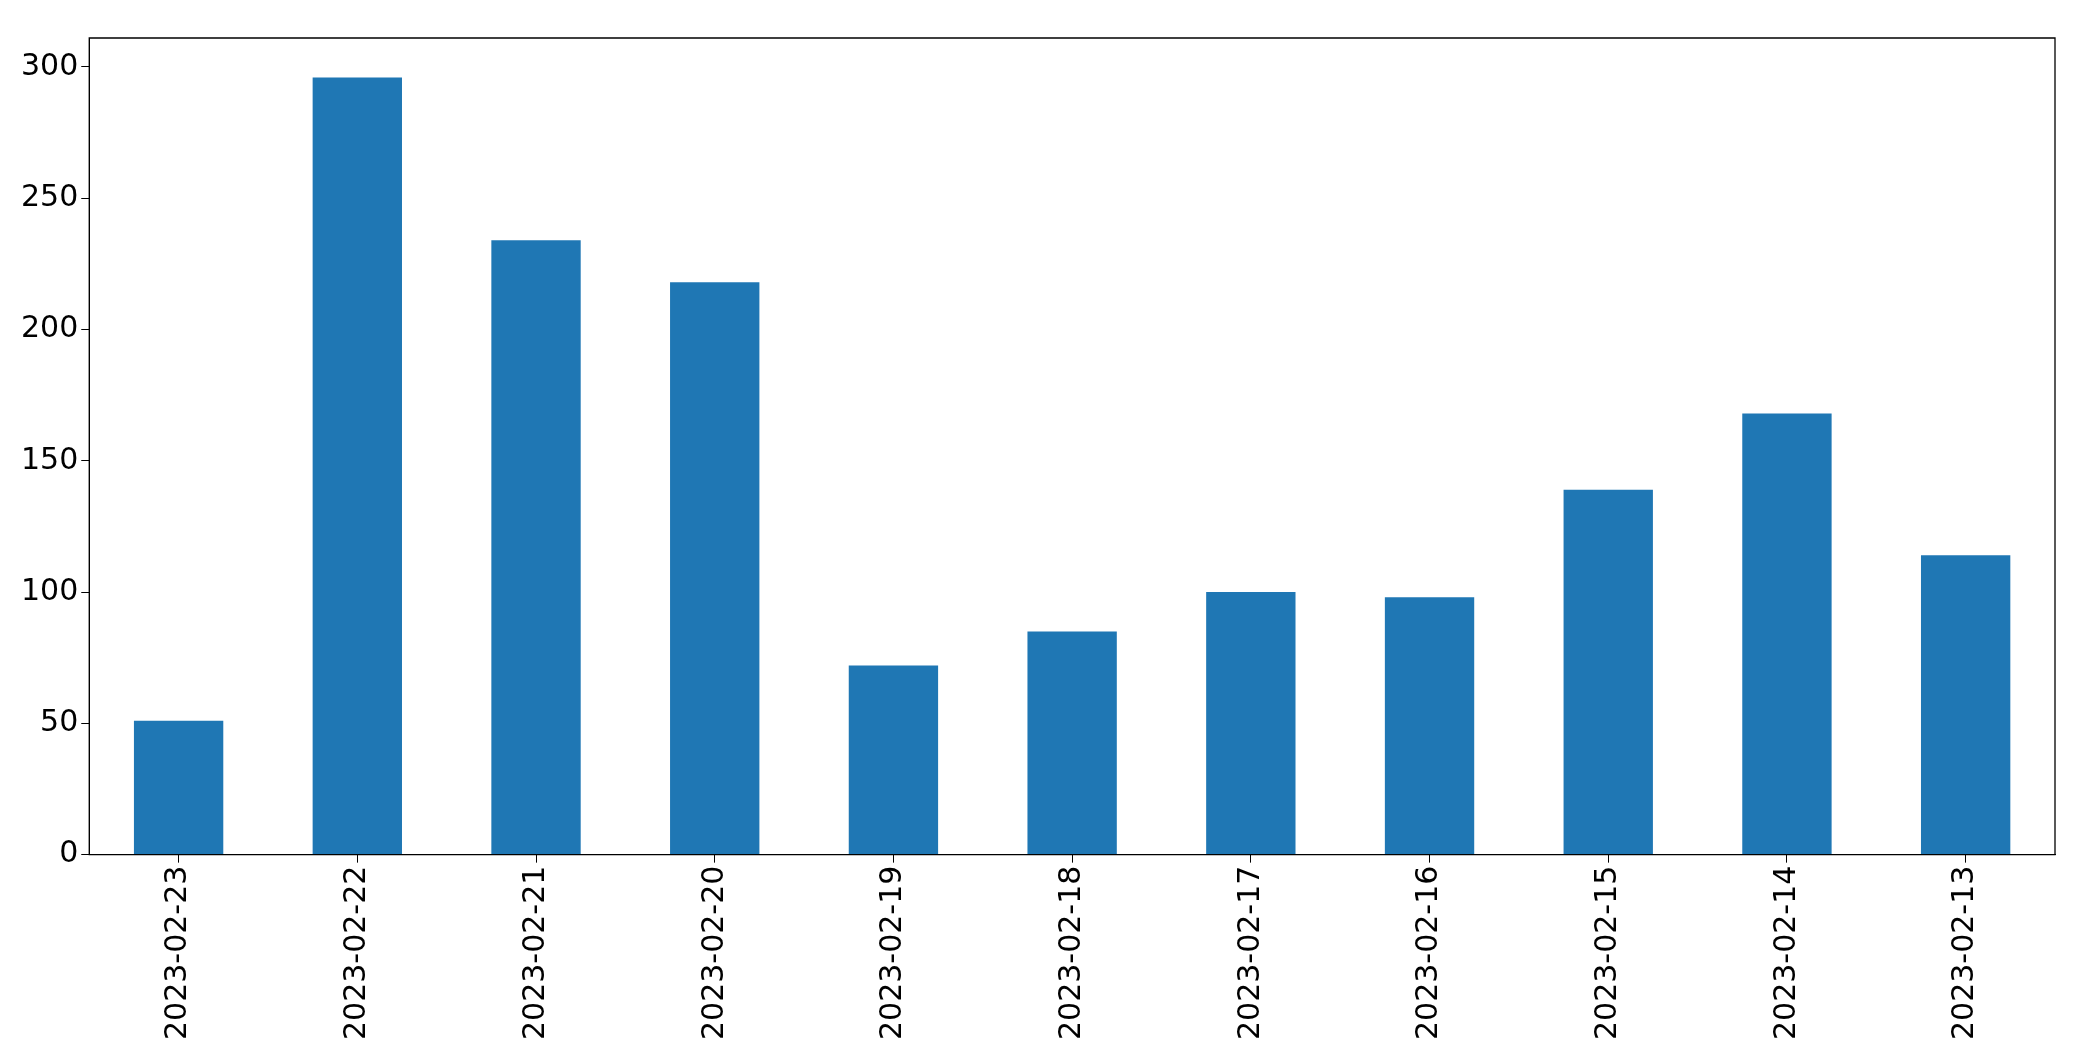 The width and height of the screenshot is (2093, 1061). Describe the element at coordinates (1784, 953) in the screenshot. I see `x-tick-label: 2023-02-14` at that location.